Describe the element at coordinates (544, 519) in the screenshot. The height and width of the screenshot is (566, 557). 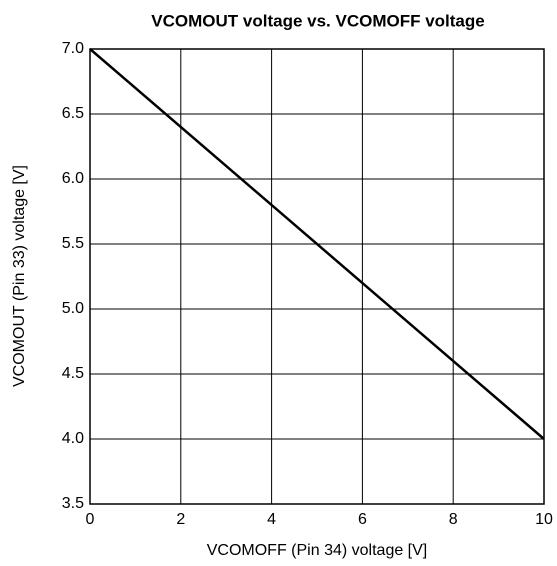
I see `x-tick-label: 10` at that location.